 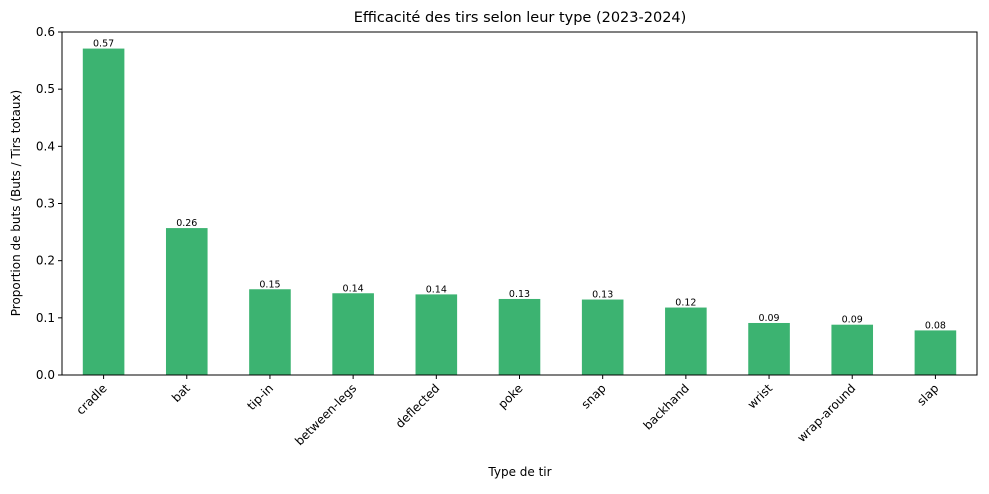 What do you see at coordinates (186, 223) in the screenshot?
I see `data-label-bat: 0.26` at bounding box center [186, 223].